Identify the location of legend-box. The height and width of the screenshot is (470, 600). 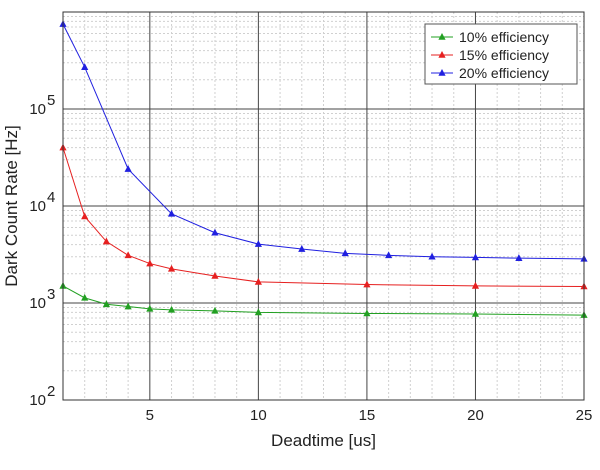
(501, 54).